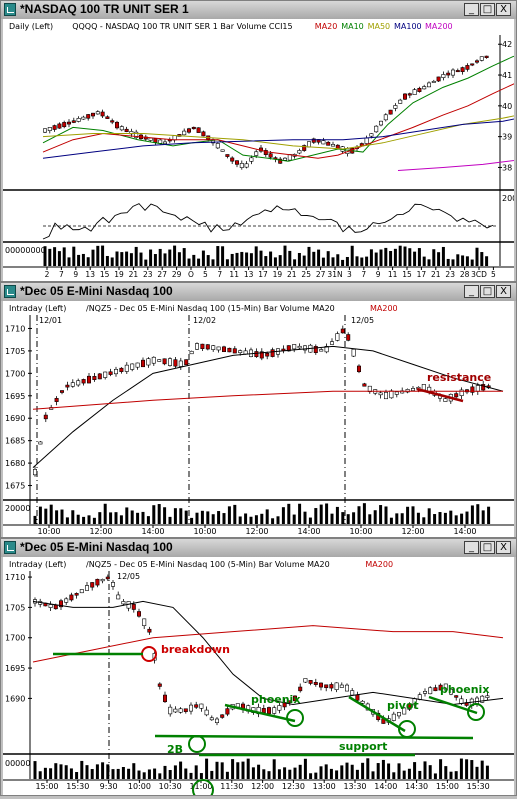 The height and width of the screenshot is (799, 517). Describe the element at coordinates (439, 26) in the screenshot. I see `header-label: MA200` at that location.